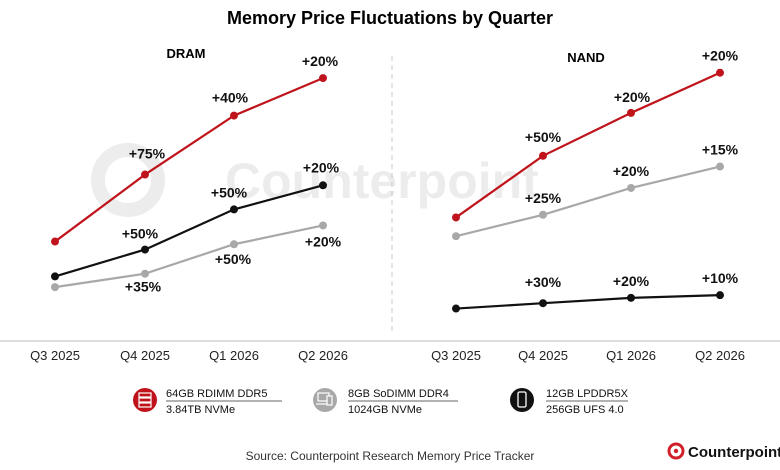  I want to click on laptop-icon, so click(324, 399).